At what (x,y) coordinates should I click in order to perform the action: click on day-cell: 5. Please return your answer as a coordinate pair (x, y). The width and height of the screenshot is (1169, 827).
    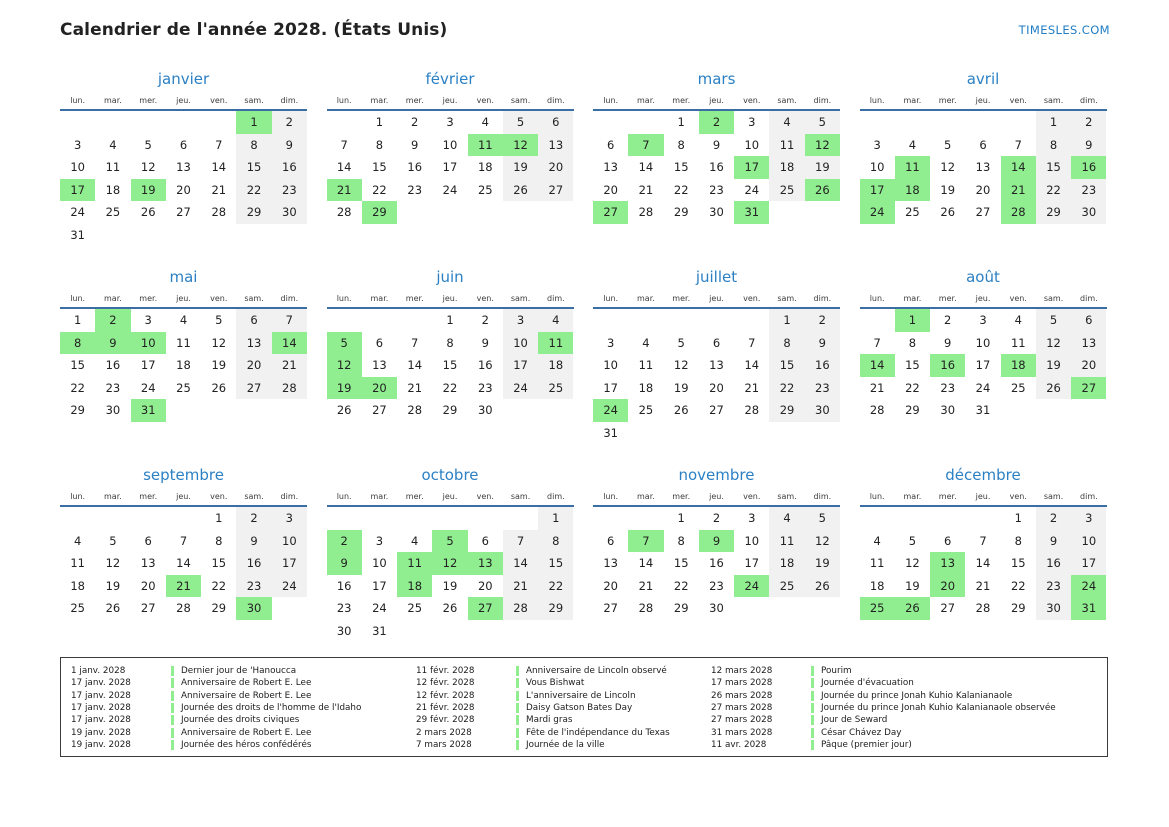
    Looking at the image, I should click on (822, 122).